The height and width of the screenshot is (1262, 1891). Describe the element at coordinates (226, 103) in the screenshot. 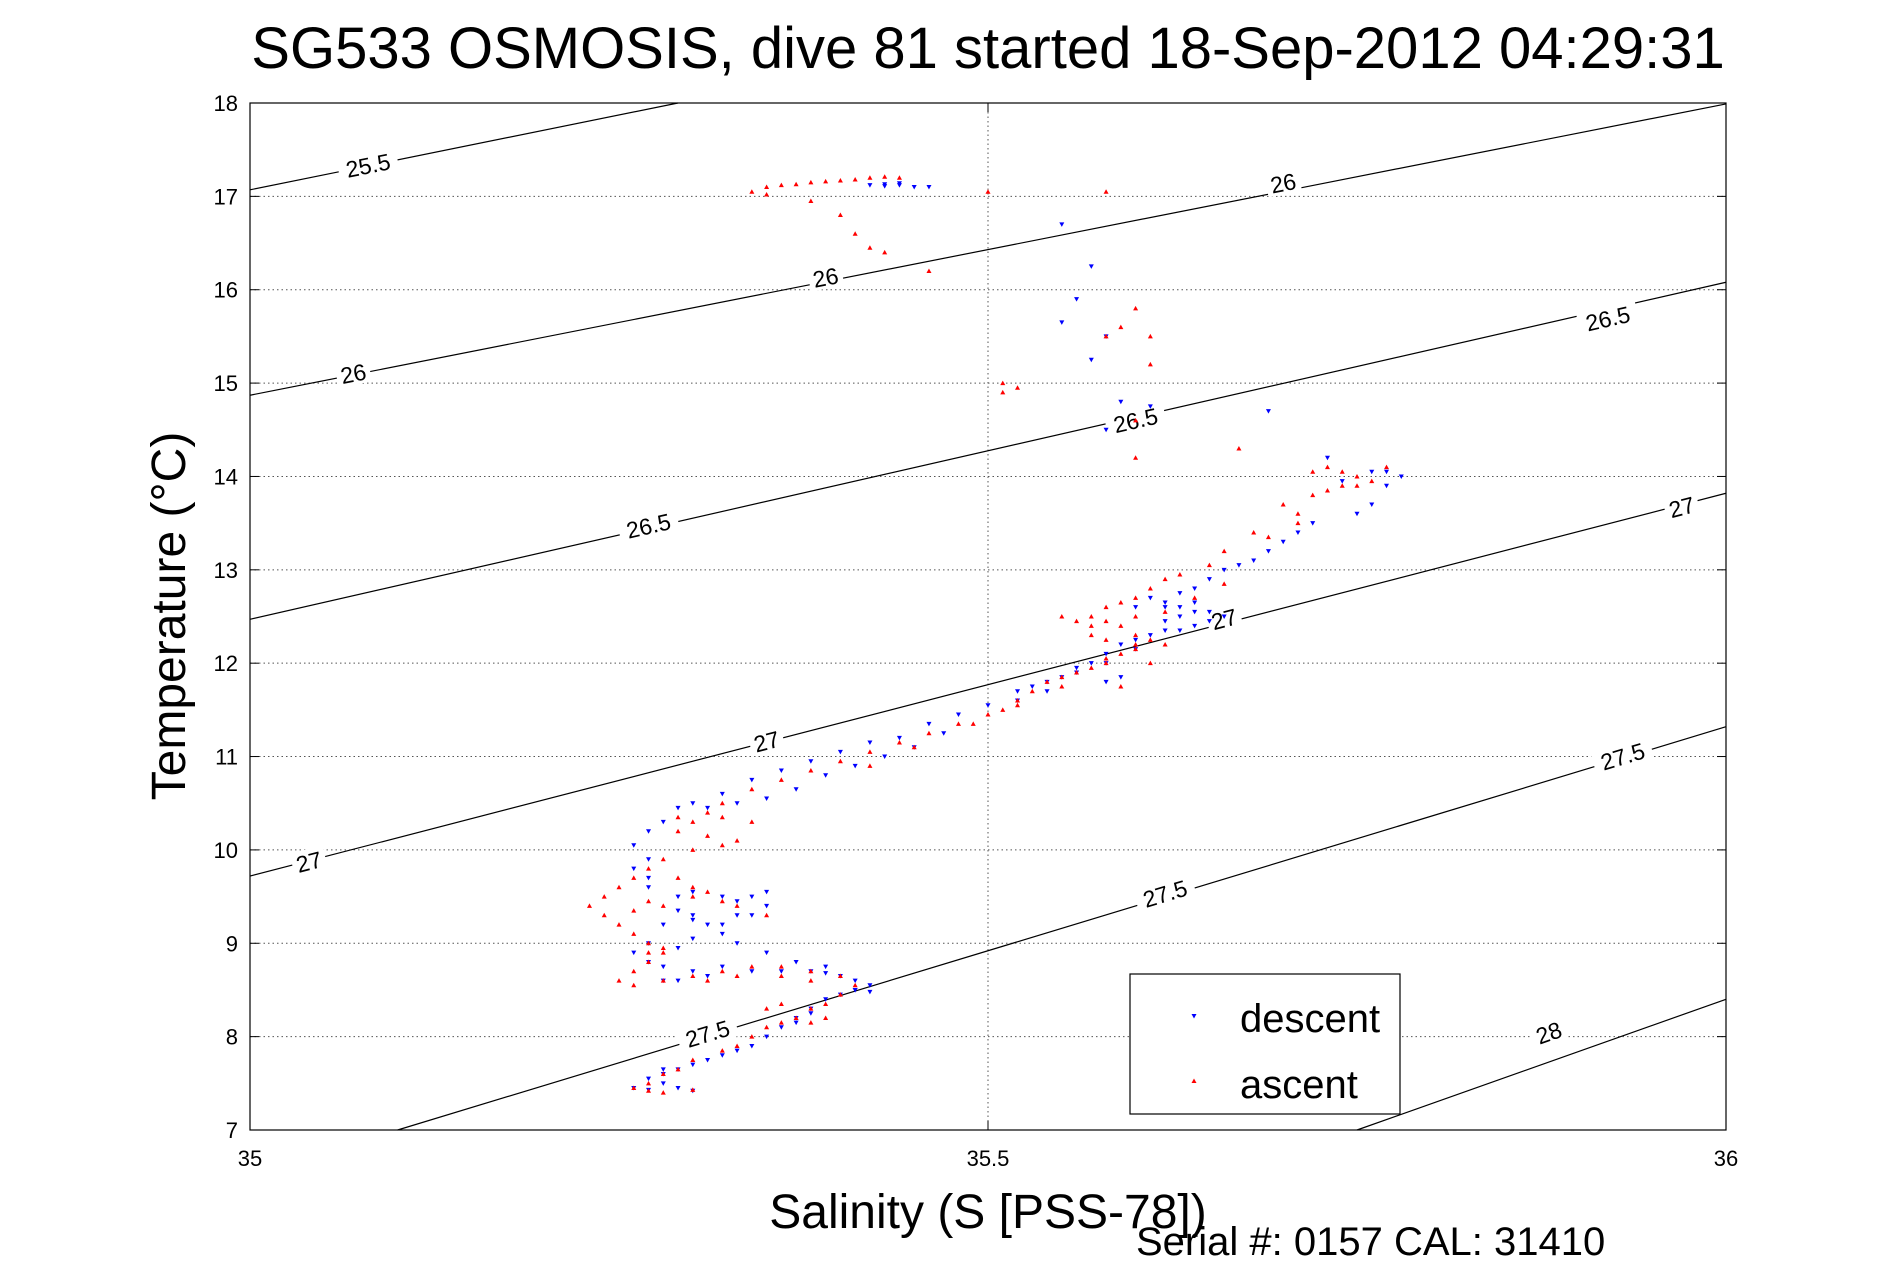

I see `y-tick-label: 18` at that location.